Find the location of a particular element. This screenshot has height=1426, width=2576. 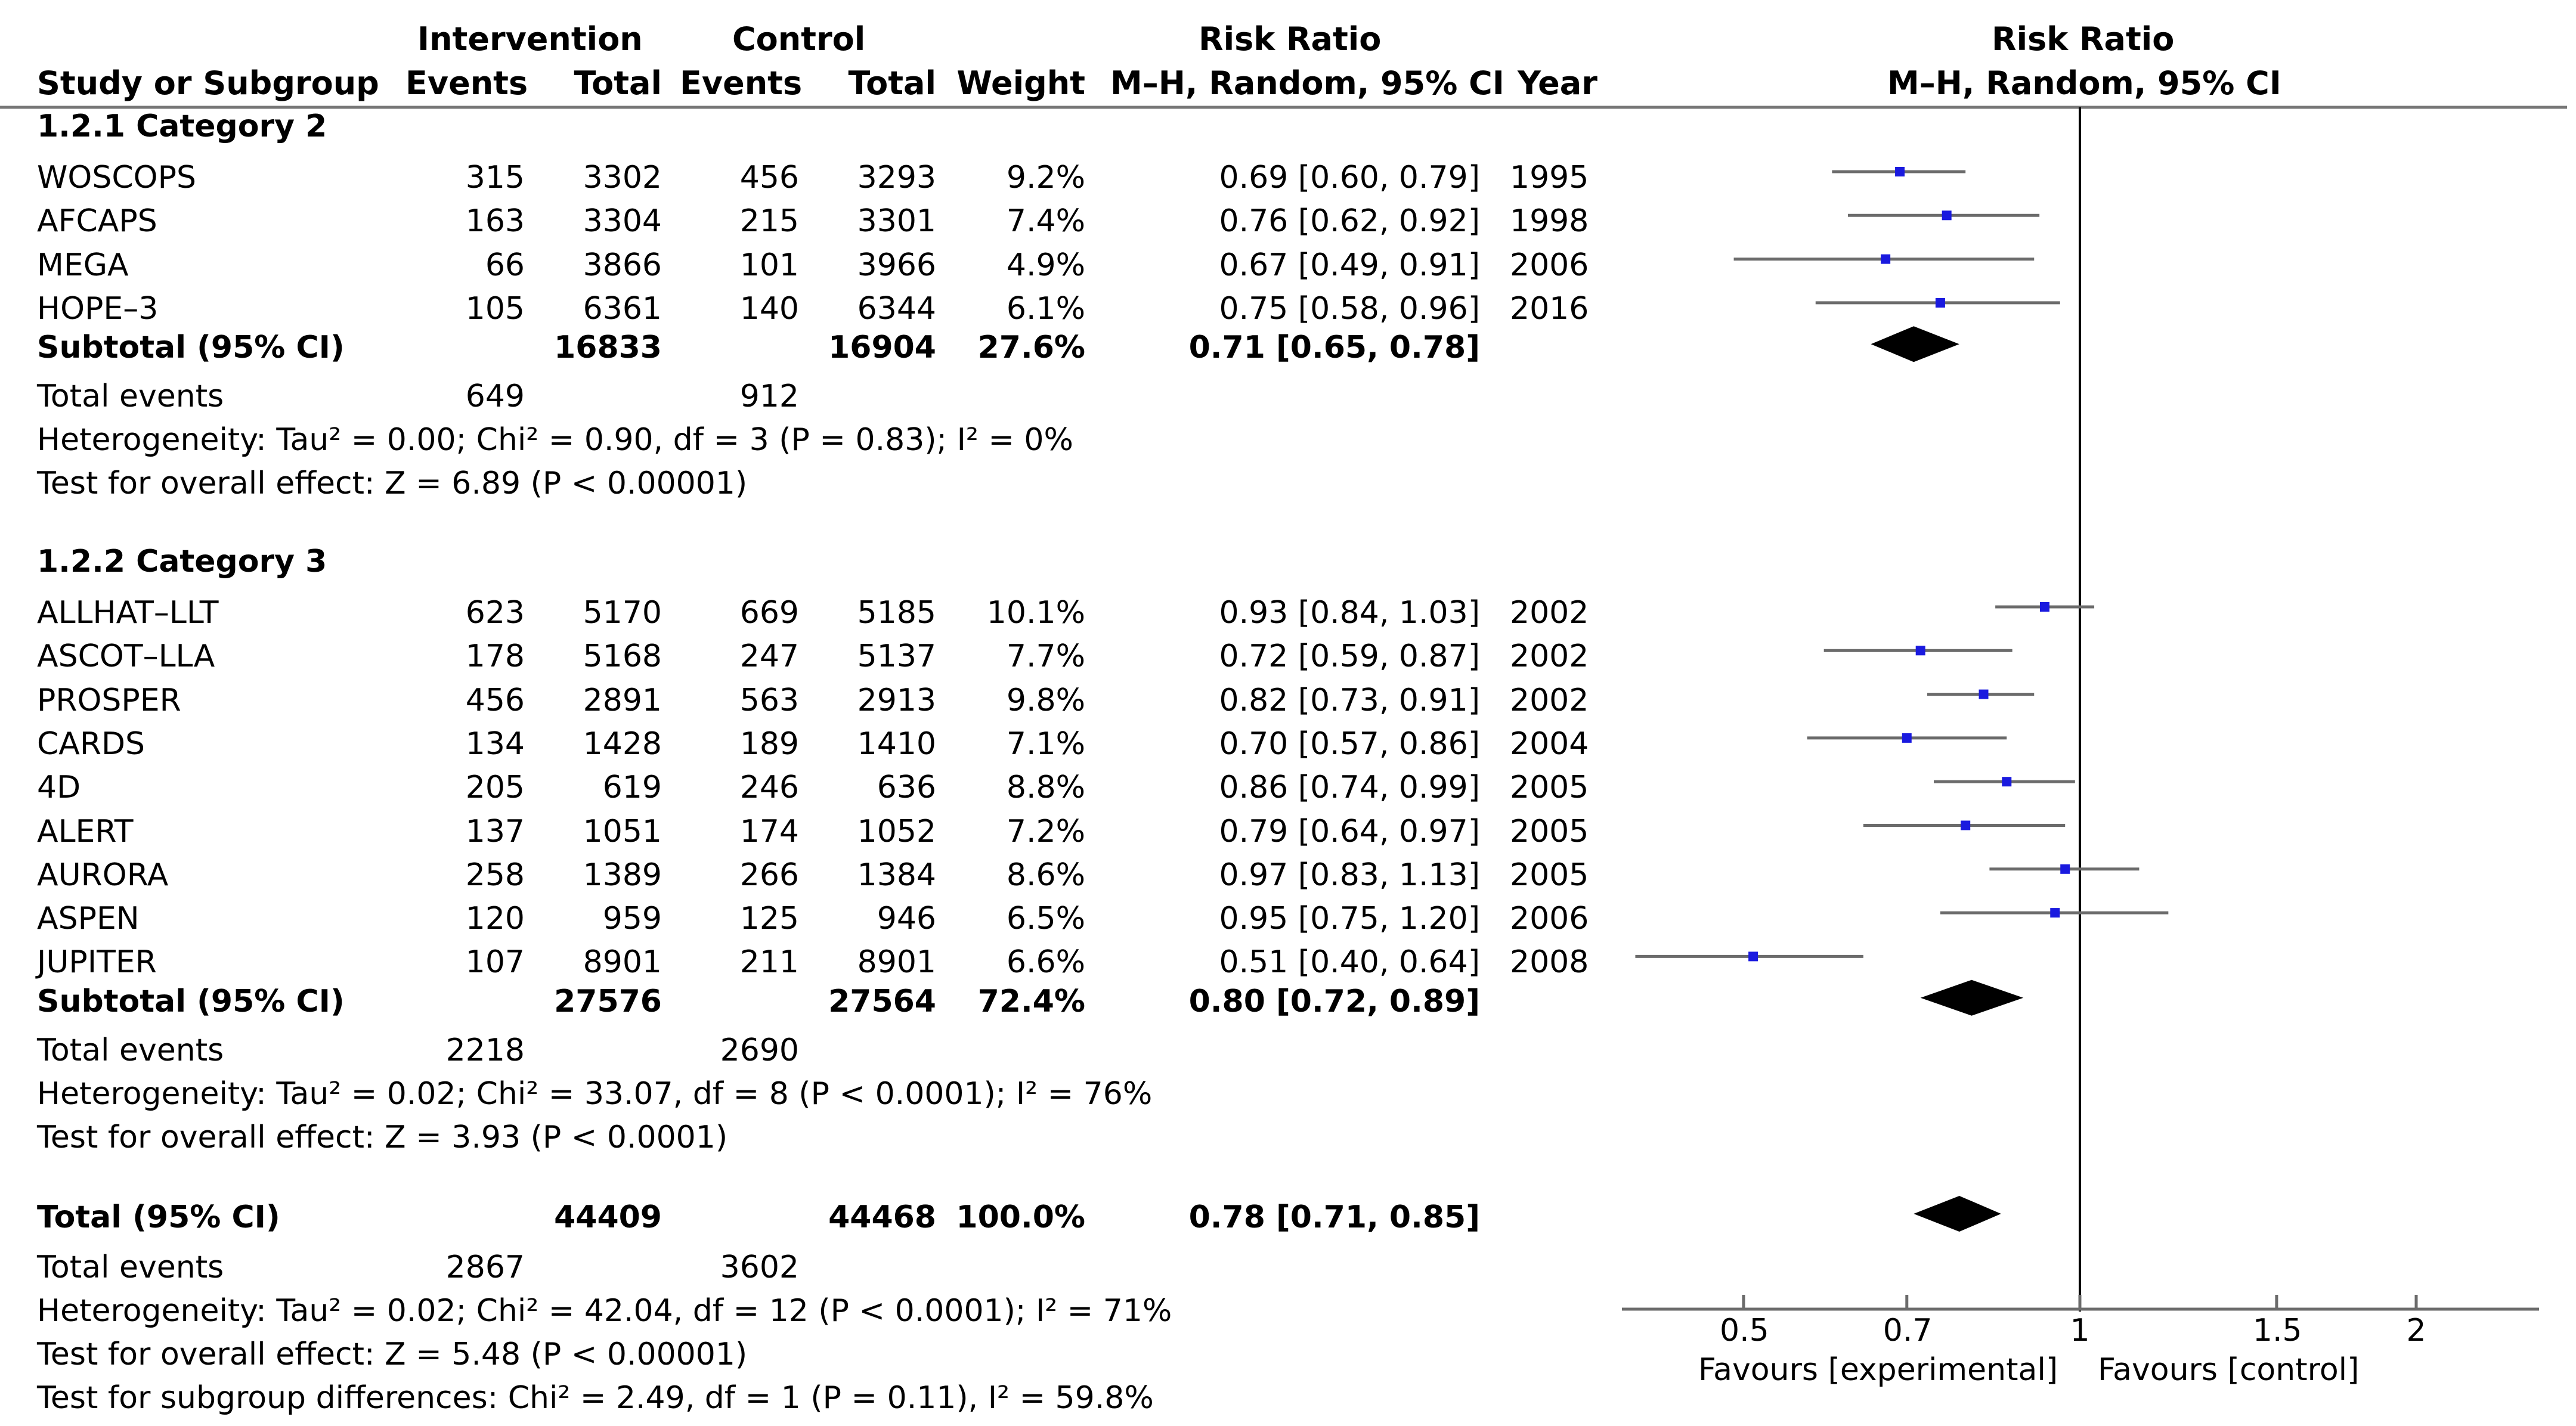

control-events-header: Events is located at coordinates (742, 83).